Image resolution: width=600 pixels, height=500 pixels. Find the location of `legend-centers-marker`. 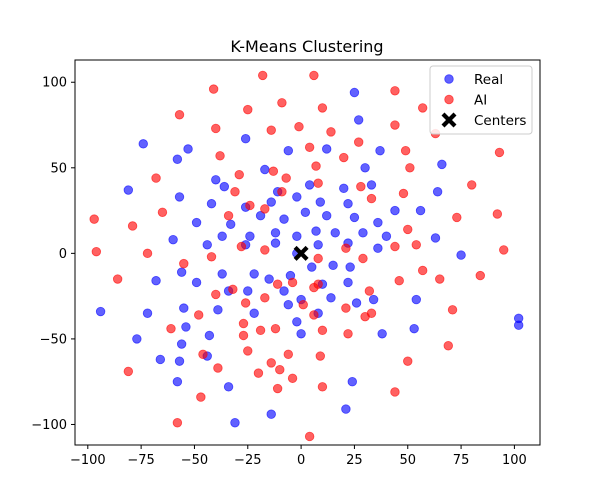

legend-centers-marker is located at coordinates (449, 120).